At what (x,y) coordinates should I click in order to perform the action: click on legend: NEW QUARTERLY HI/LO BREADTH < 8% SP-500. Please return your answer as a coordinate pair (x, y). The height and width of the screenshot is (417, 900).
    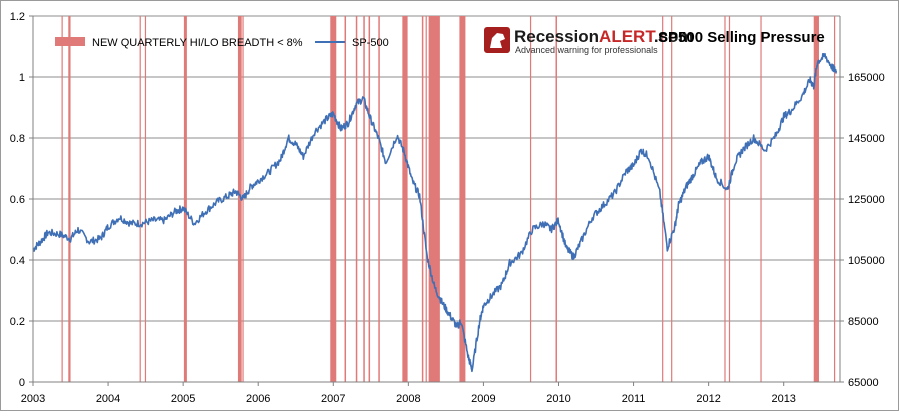
    Looking at the image, I should click on (222, 43).